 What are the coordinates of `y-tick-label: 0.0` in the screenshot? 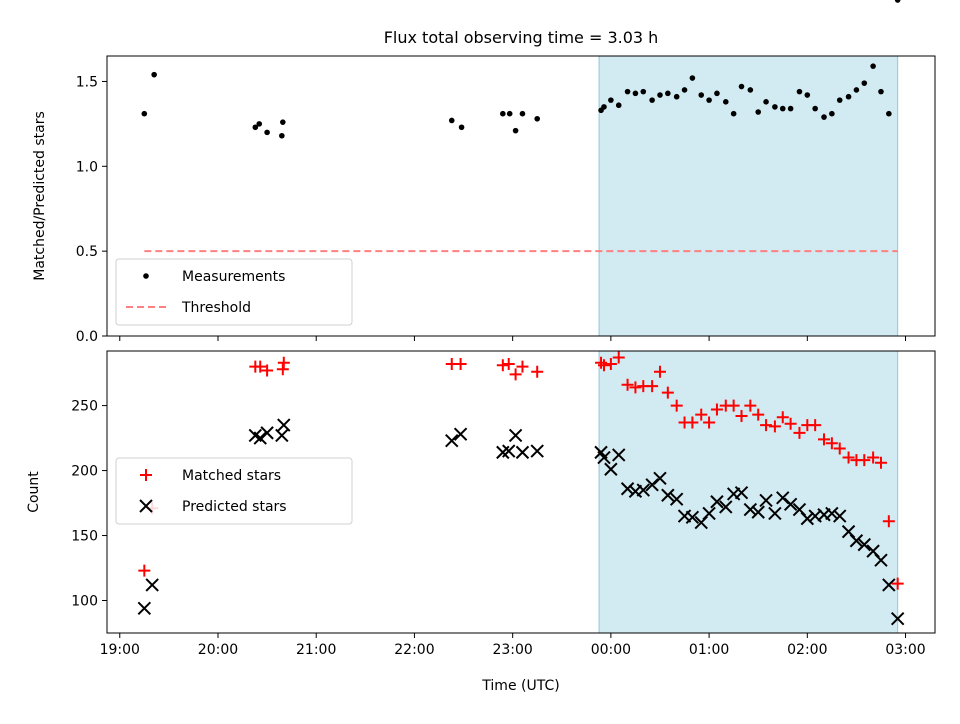 It's located at (87, 337).